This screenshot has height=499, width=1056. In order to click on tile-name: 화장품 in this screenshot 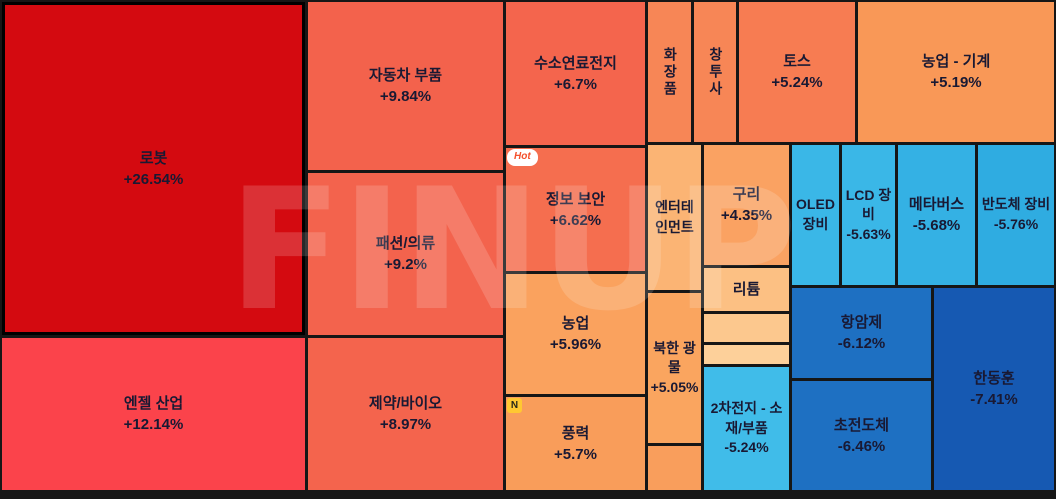, I will do `click(670, 72)`.